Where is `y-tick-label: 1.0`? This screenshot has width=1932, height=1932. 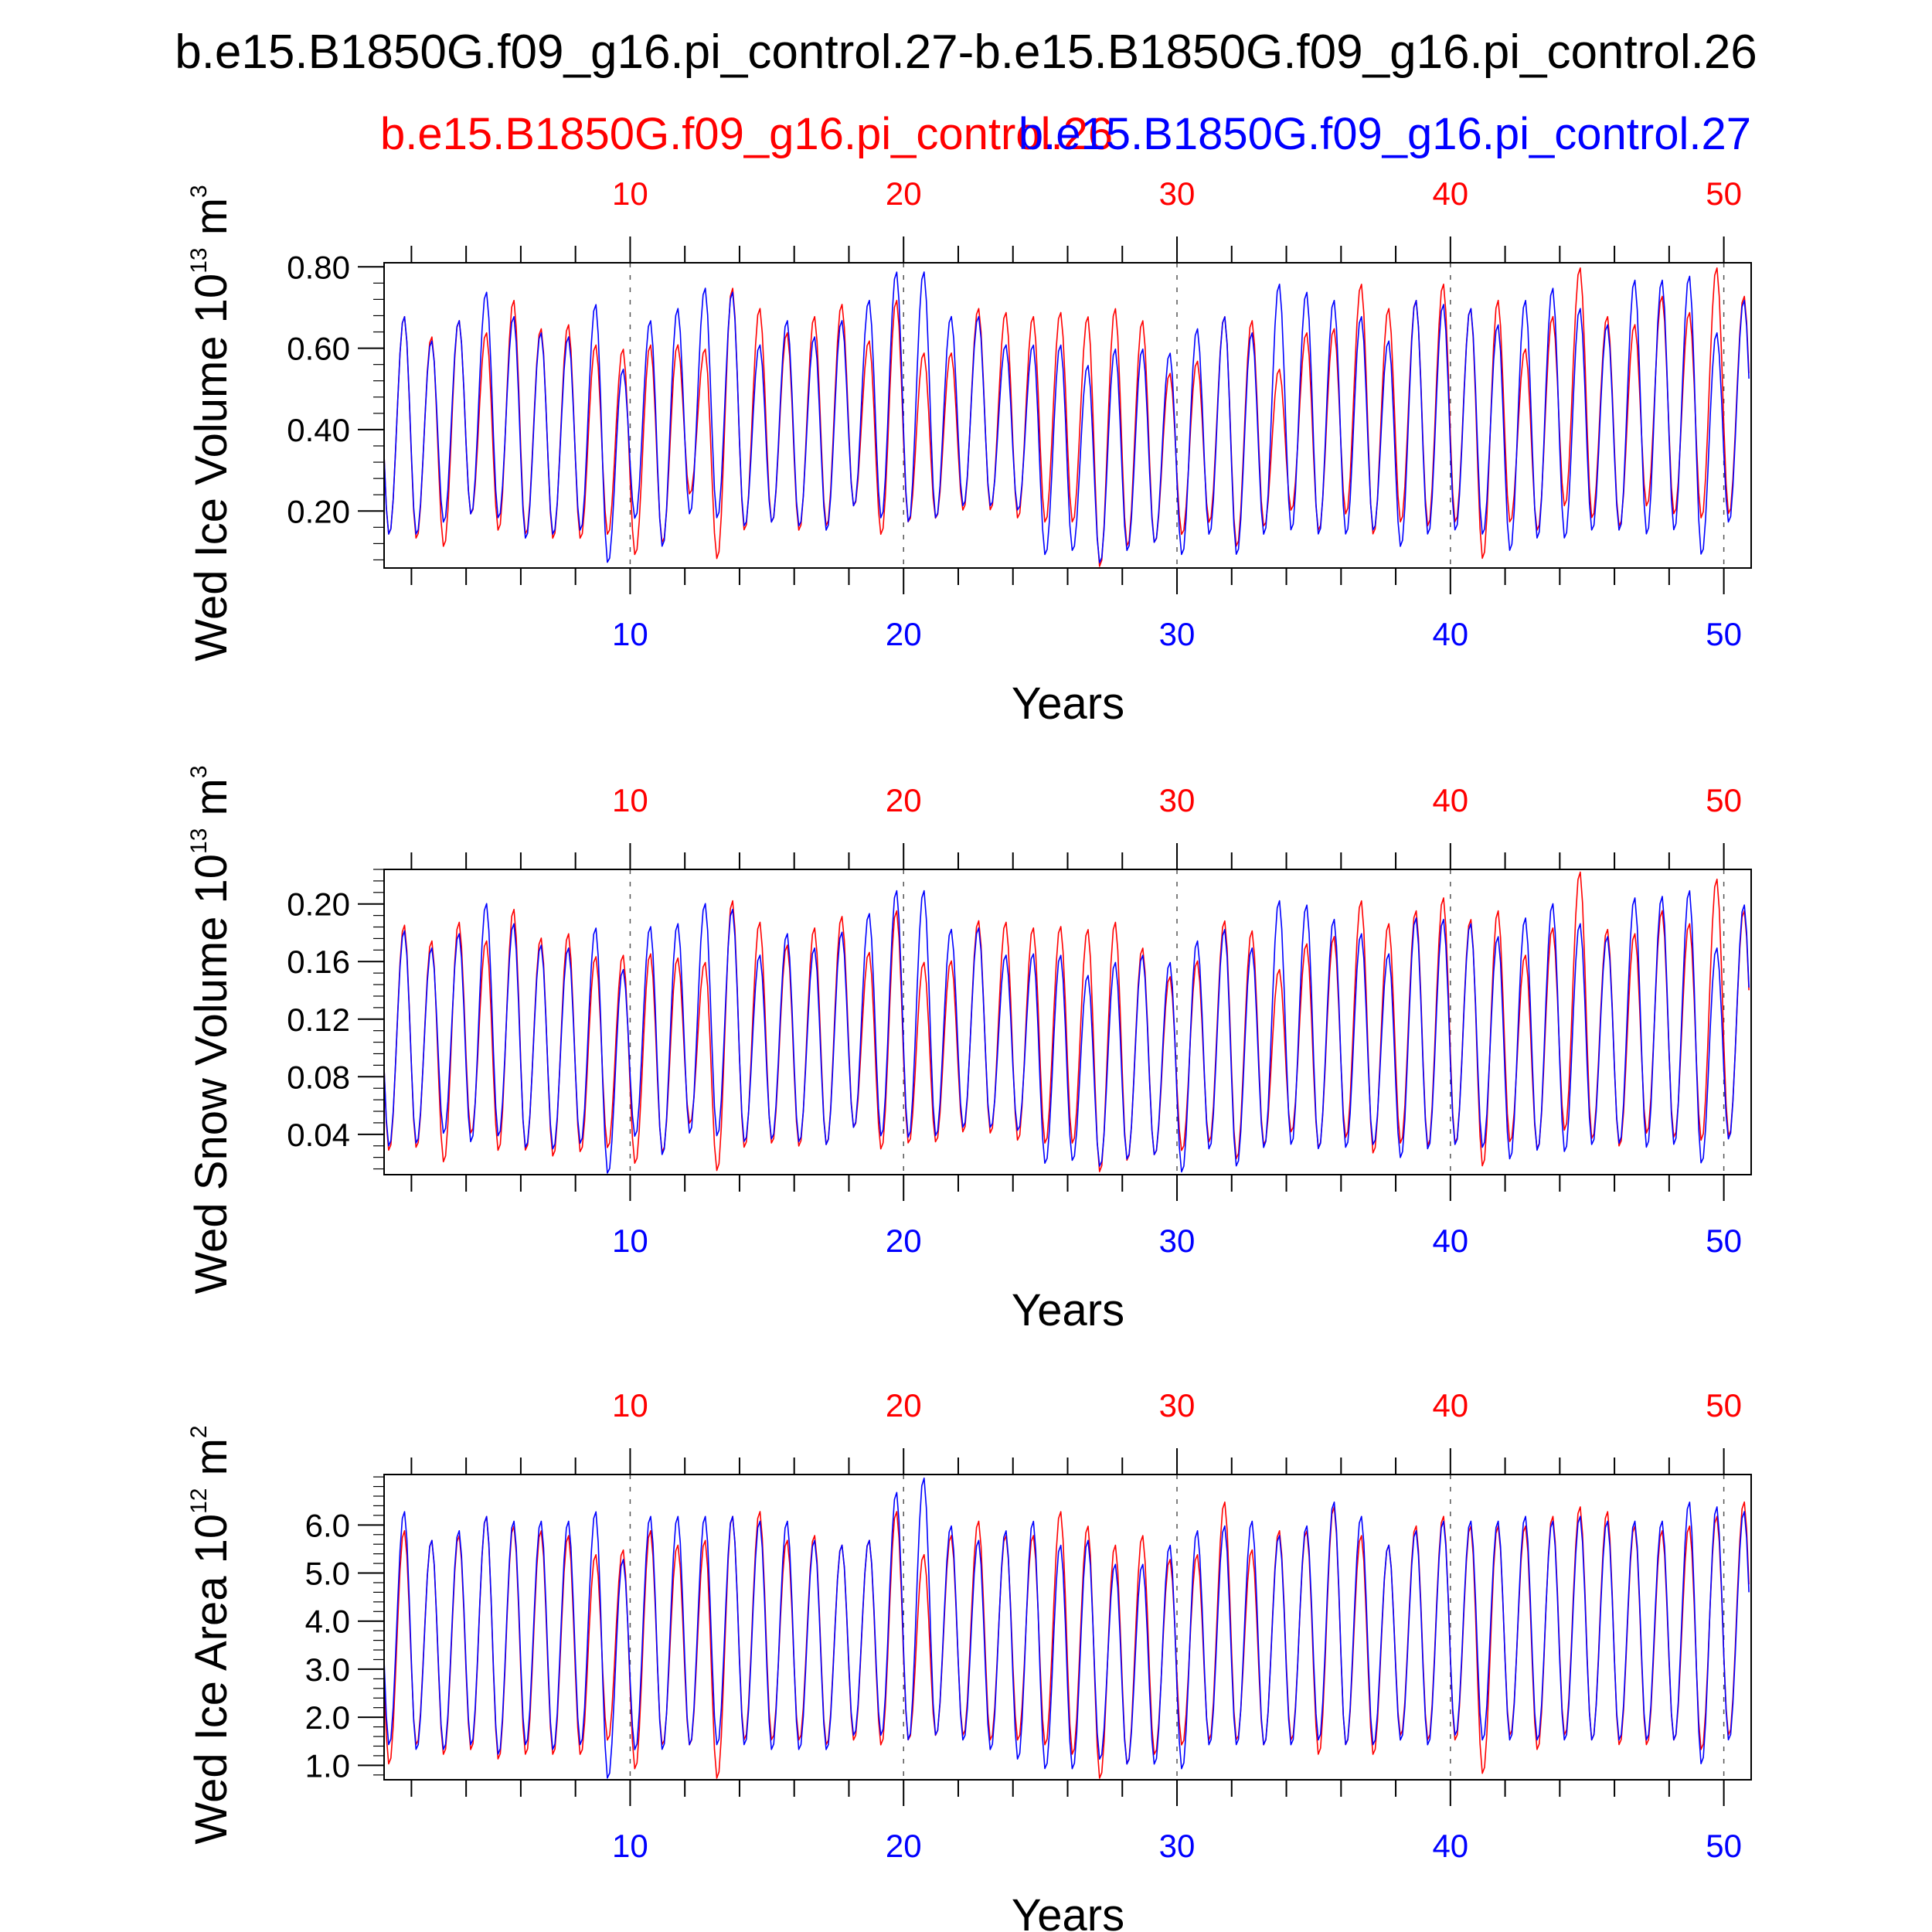 y-tick-label: 1.0 is located at coordinates (328, 1766).